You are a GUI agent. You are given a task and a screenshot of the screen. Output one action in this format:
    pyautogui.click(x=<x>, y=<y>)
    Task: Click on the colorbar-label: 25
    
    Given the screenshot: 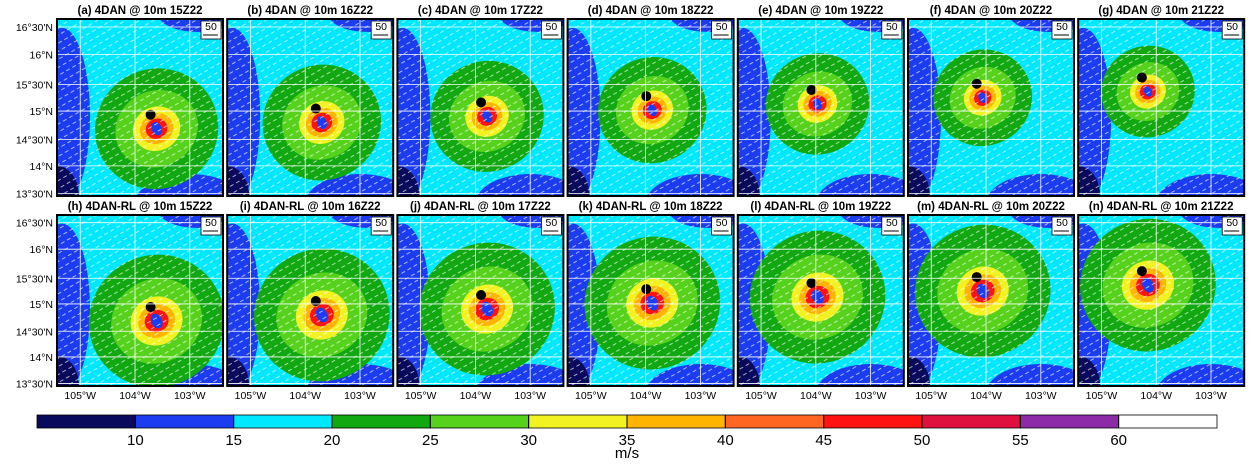 What is the action you would take?
    pyautogui.click(x=430, y=440)
    